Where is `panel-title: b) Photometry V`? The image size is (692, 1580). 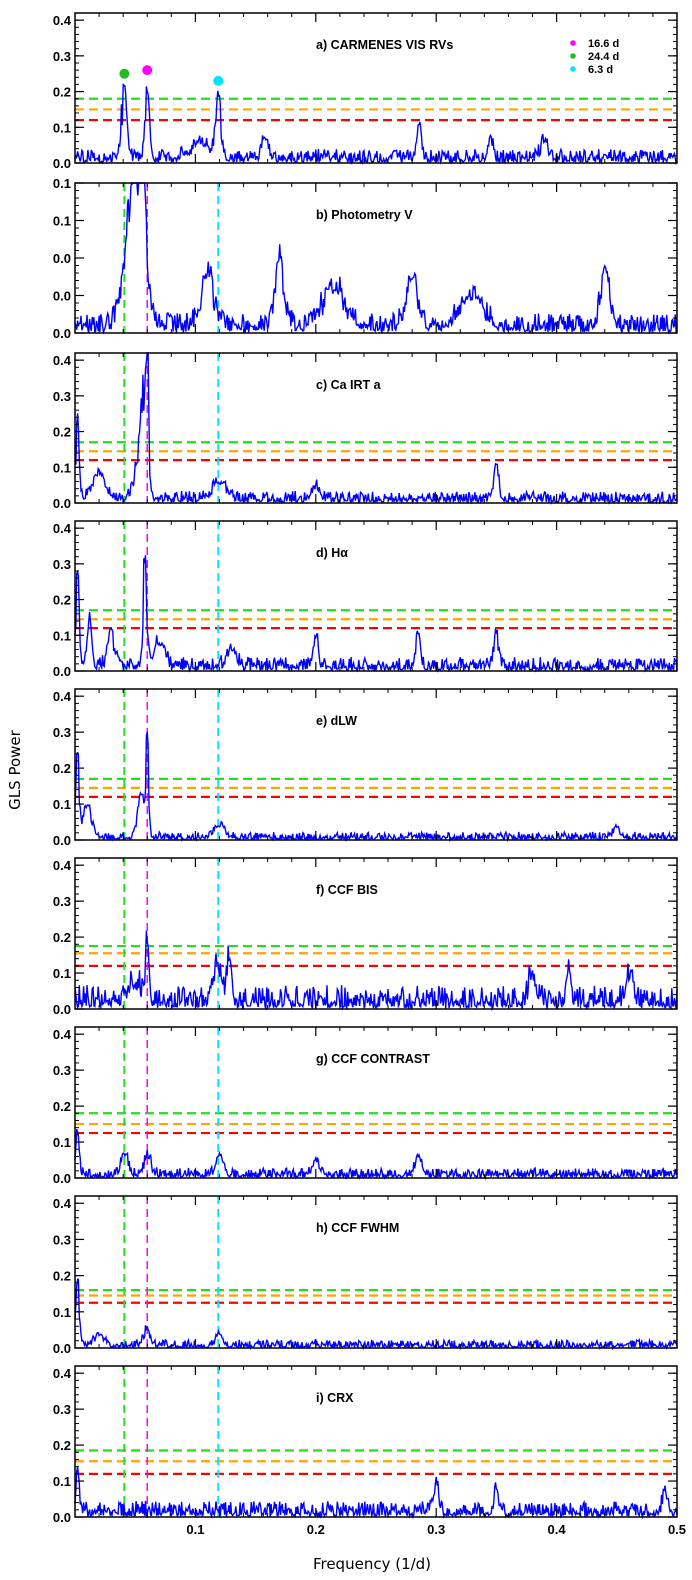
panel-title: b) Photometry V is located at coordinates (364, 215).